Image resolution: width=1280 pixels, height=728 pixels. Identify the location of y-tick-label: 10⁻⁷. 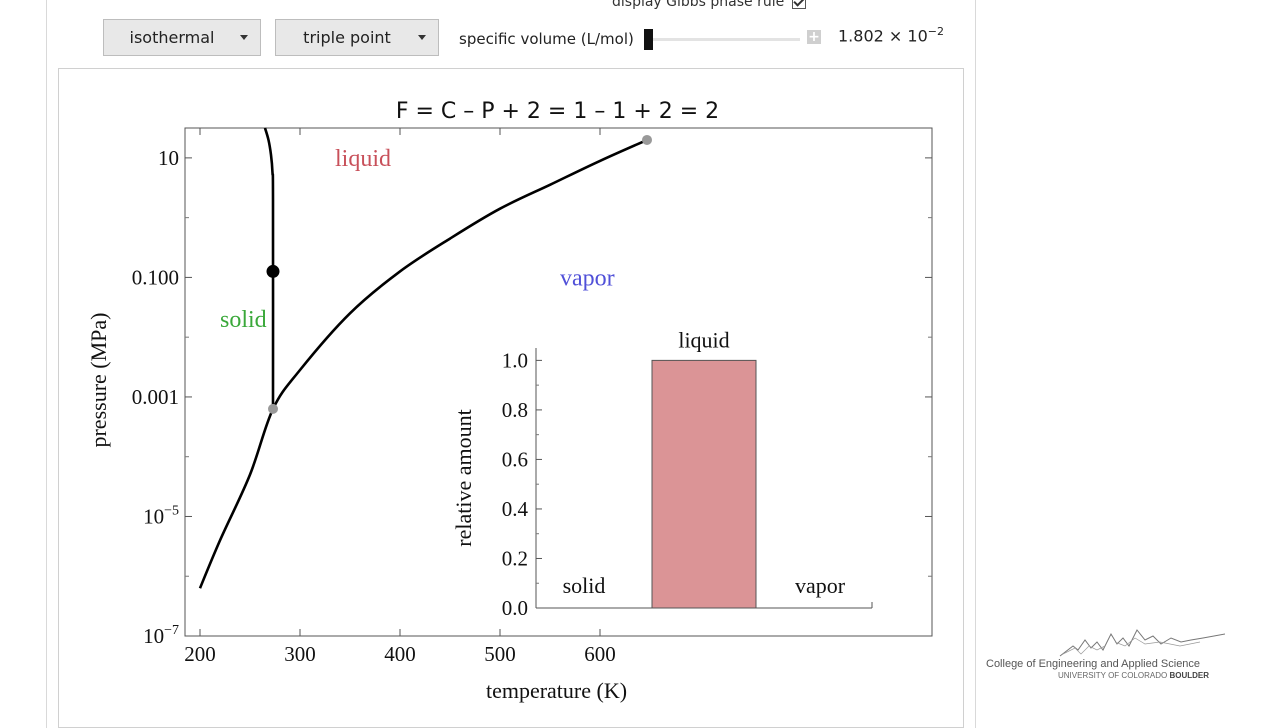
(161, 635).